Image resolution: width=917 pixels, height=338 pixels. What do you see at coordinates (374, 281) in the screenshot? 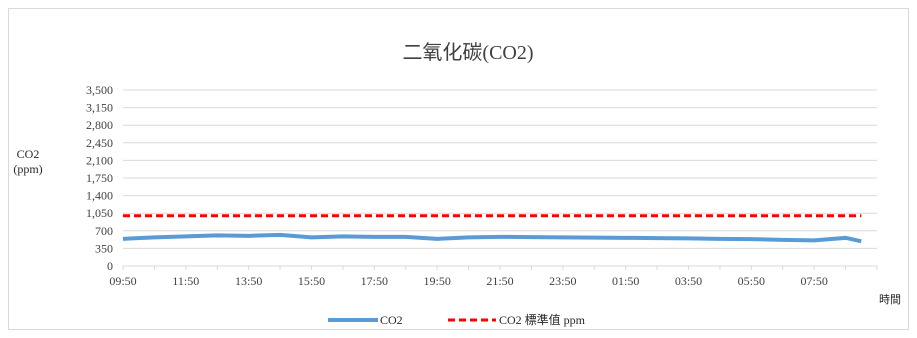
I see `x-tick-label: 17:50` at bounding box center [374, 281].